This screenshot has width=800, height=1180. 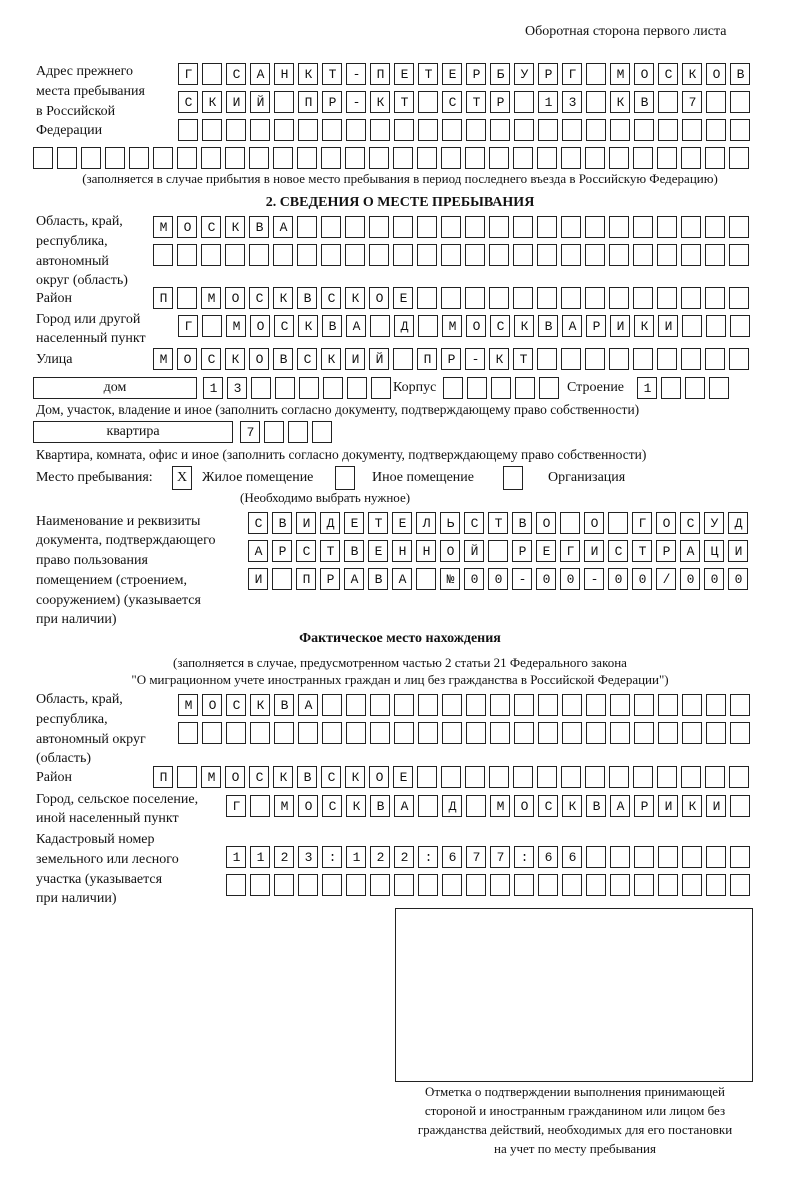 I want to click on doc-row-1: СВИДЕТЕЛЬСТВО О ГОСУД, so click(x=498, y=523).